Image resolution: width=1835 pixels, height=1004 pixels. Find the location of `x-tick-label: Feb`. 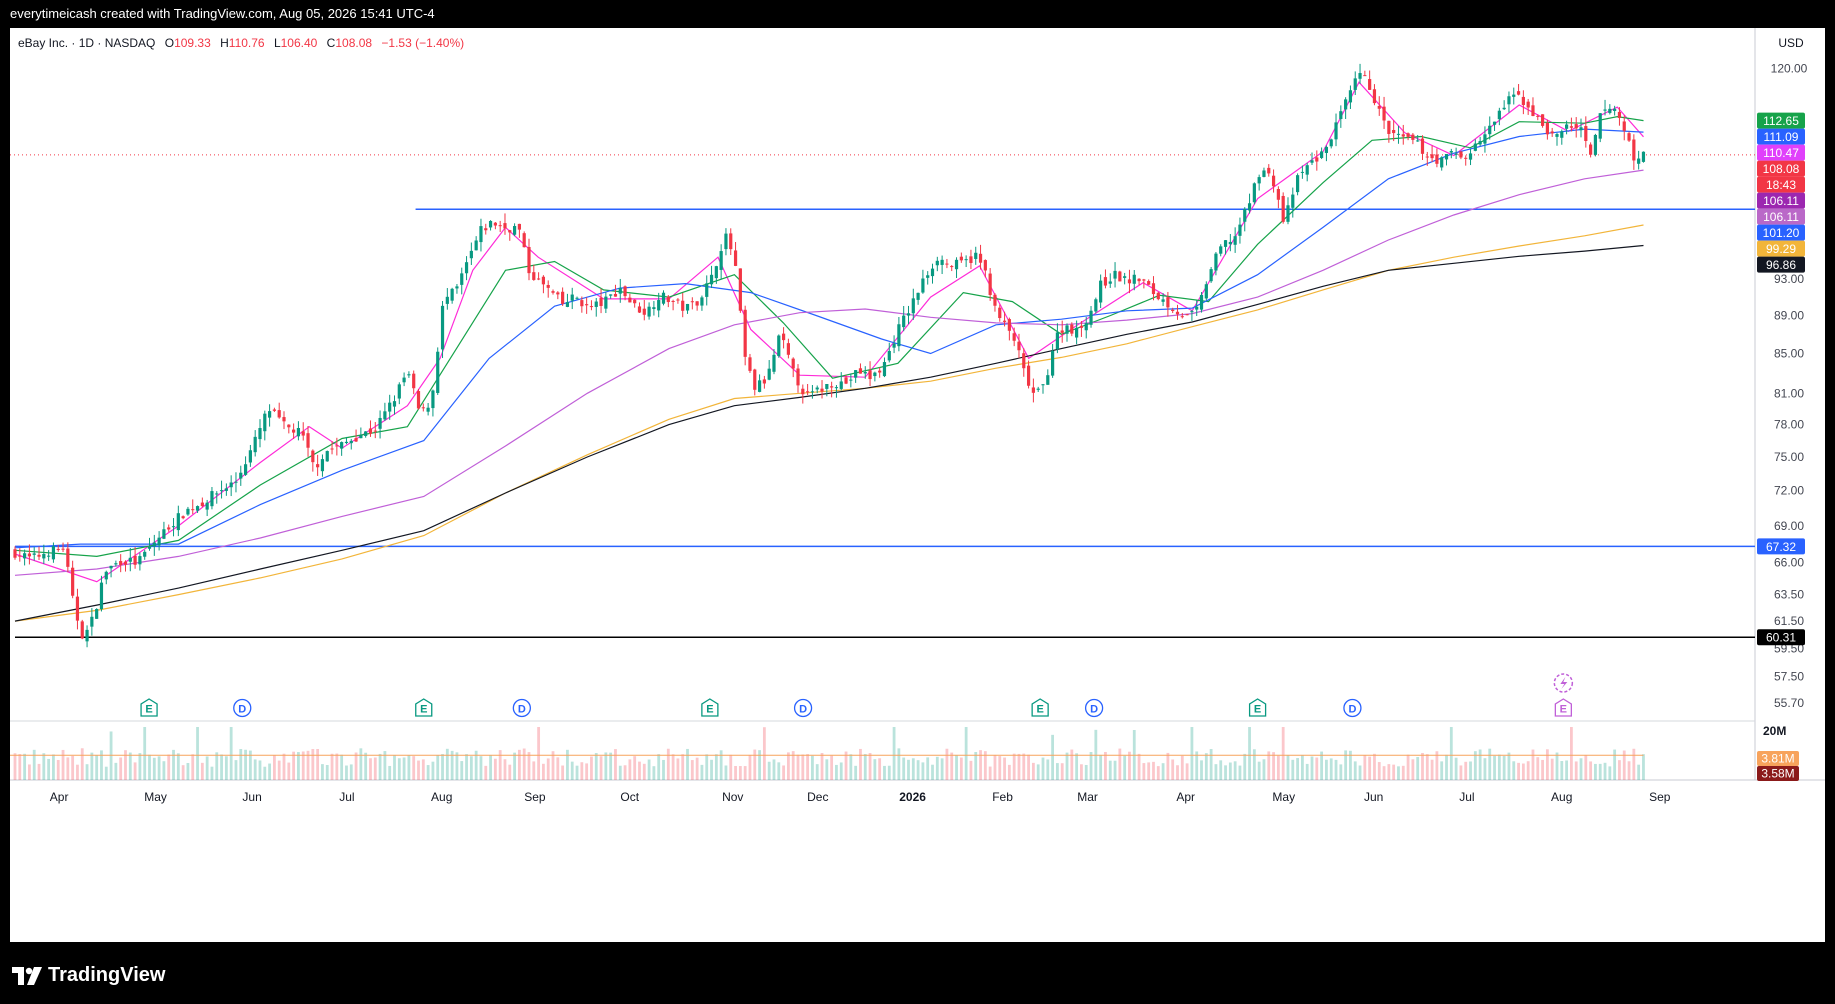

x-tick-label: Feb is located at coordinates (1002, 797).